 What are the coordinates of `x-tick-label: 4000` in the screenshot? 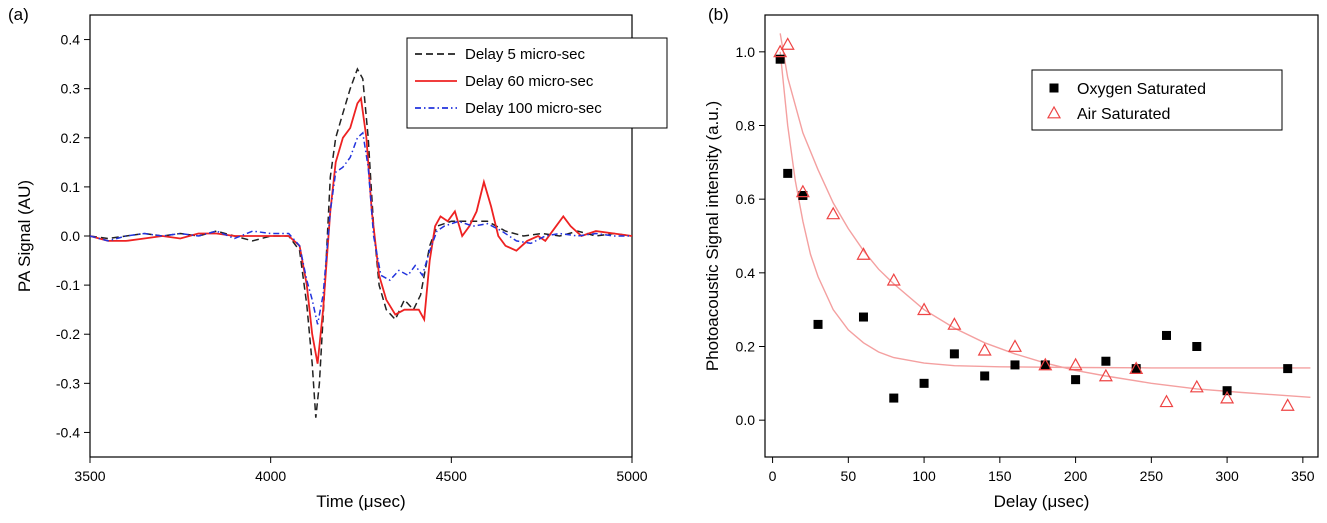 It's located at (270, 476).